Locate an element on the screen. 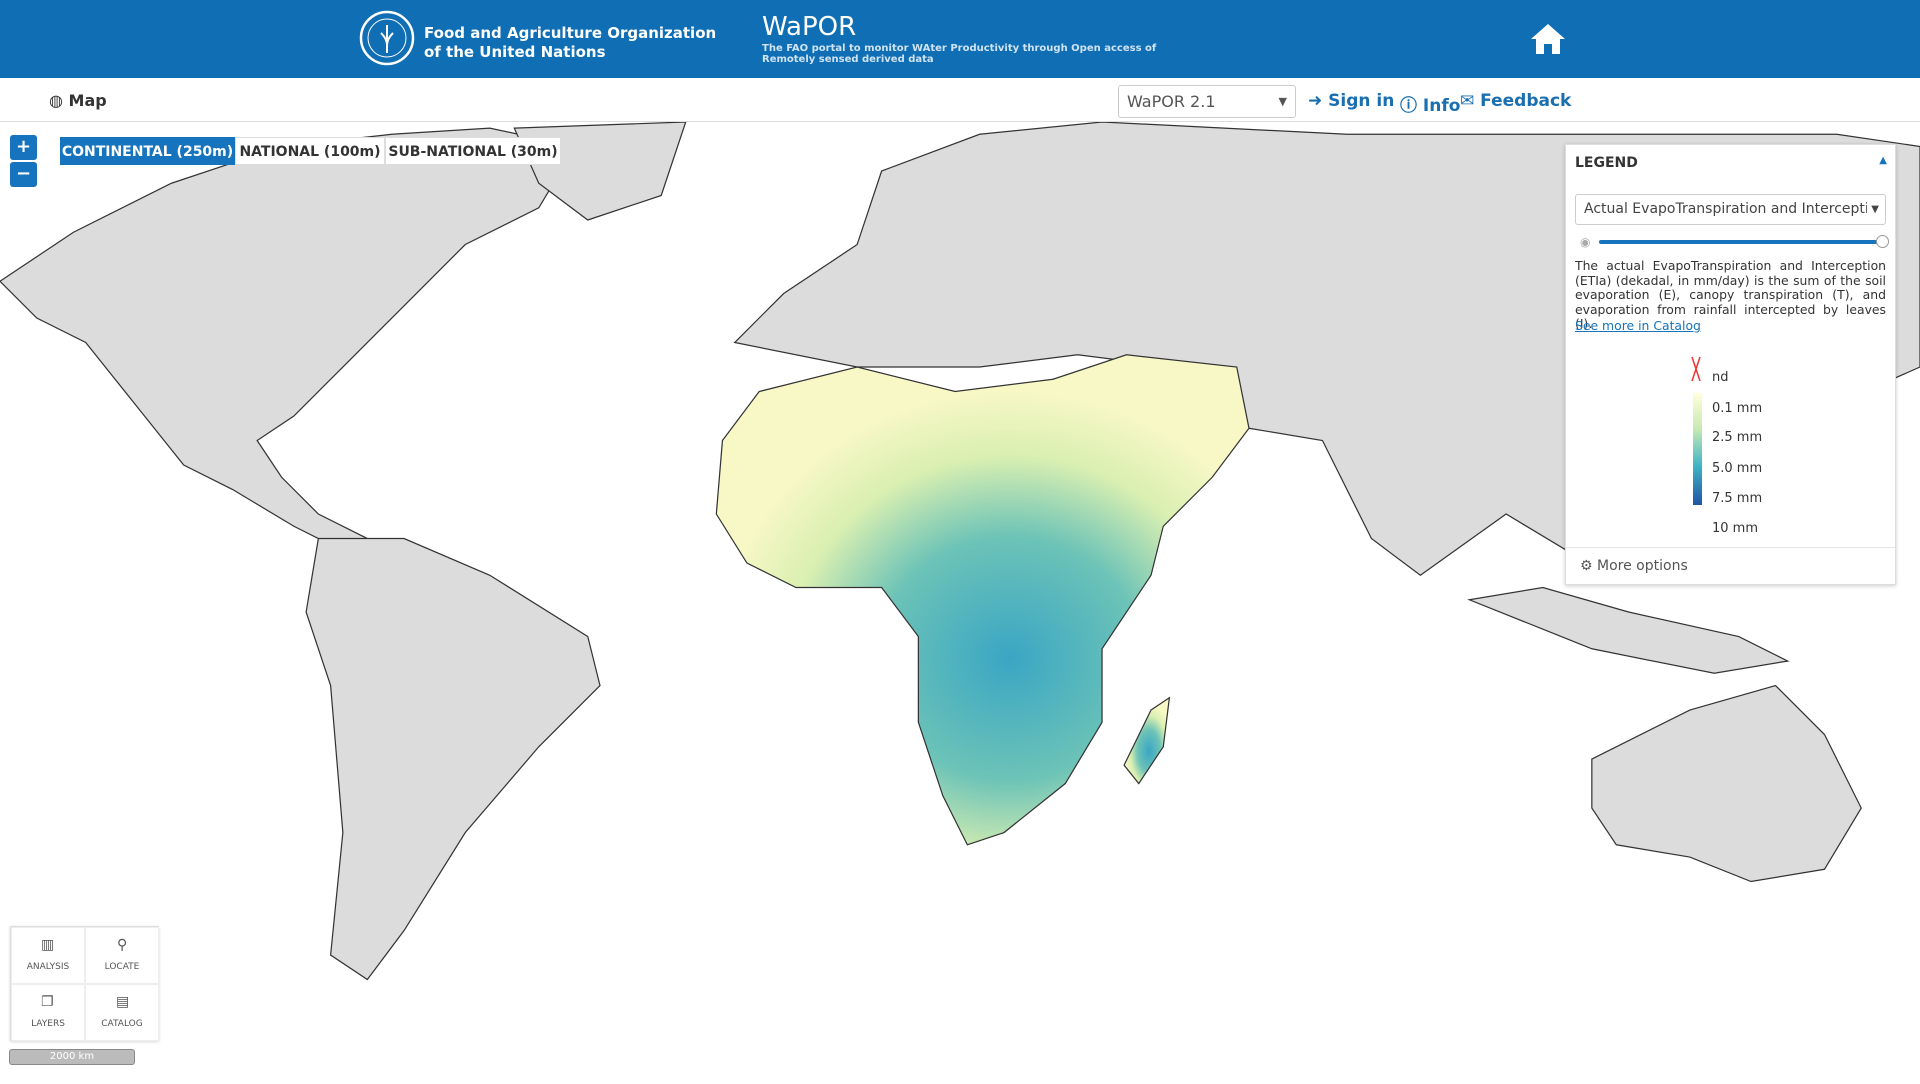  version-value: WaPOR 2.1 is located at coordinates (1171, 101).